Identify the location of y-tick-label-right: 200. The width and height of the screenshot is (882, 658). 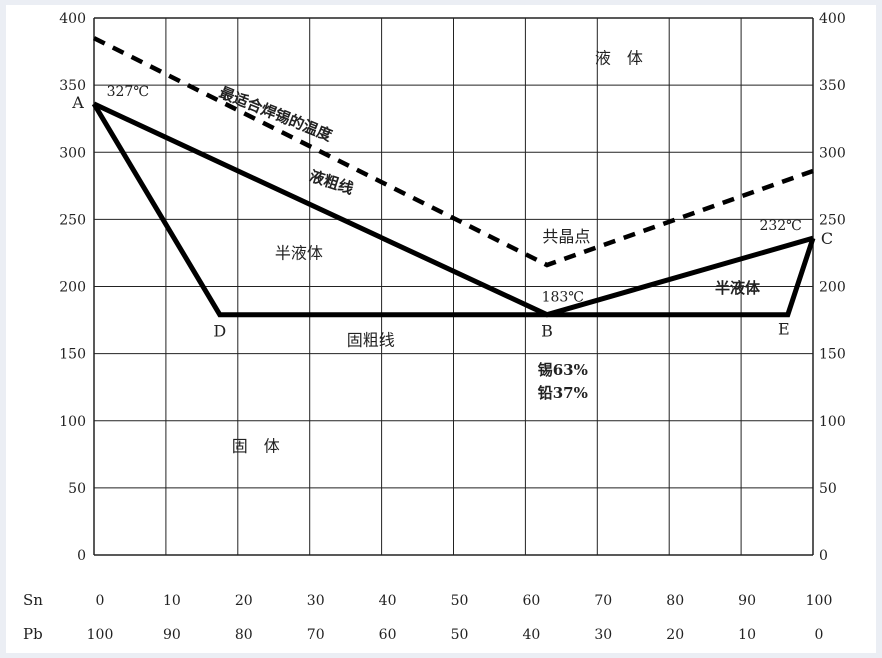
(832, 288).